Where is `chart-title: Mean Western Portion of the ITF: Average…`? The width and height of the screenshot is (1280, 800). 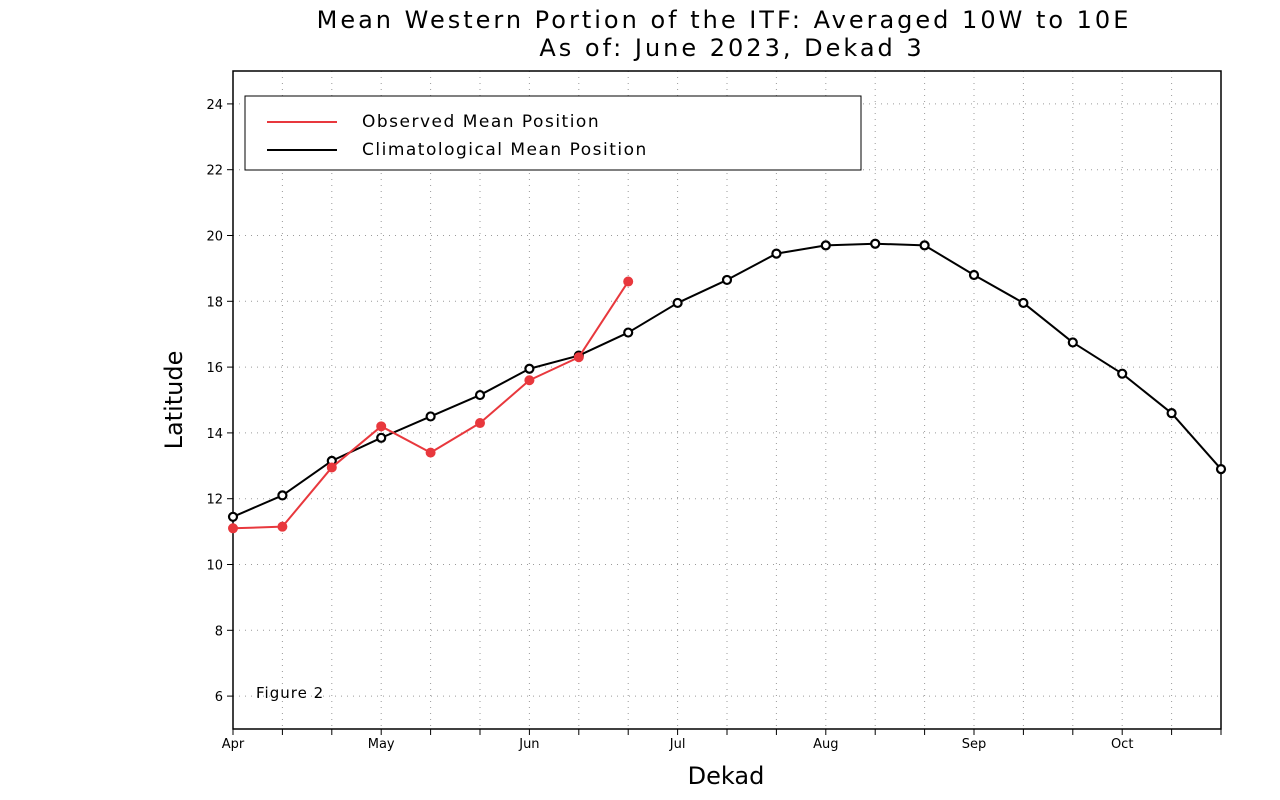
chart-title: Mean Western Portion of the ITF: Average… is located at coordinates (724, 20).